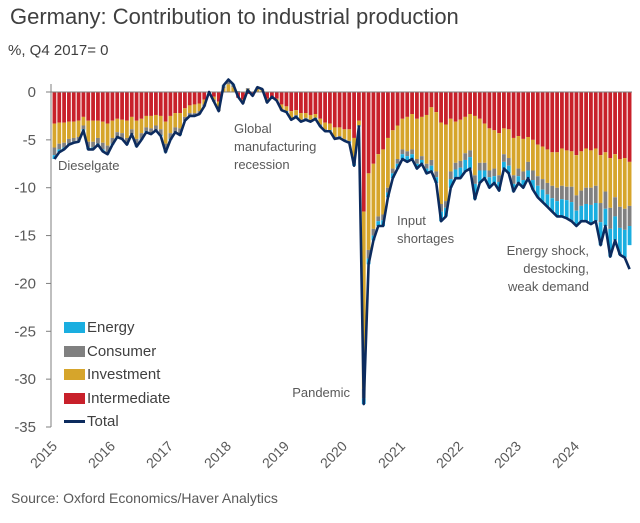 This screenshot has width=640, height=523. I want to click on legend-swatch-consumer, so click(74, 351).